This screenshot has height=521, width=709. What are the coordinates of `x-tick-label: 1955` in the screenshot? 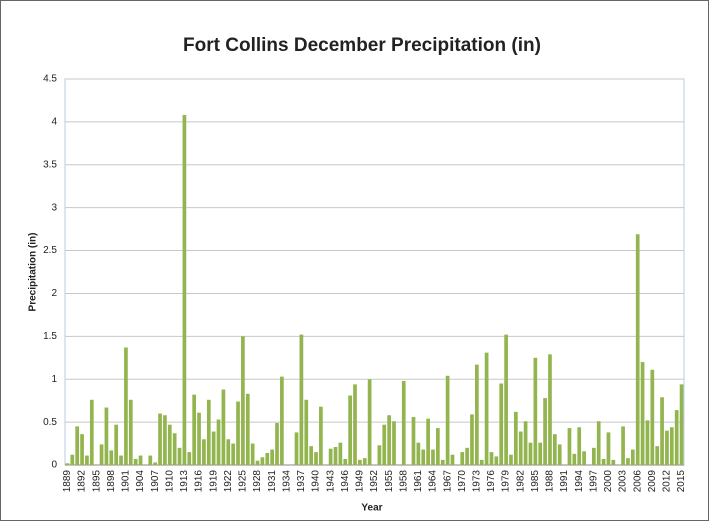 It's located at (389, 481).